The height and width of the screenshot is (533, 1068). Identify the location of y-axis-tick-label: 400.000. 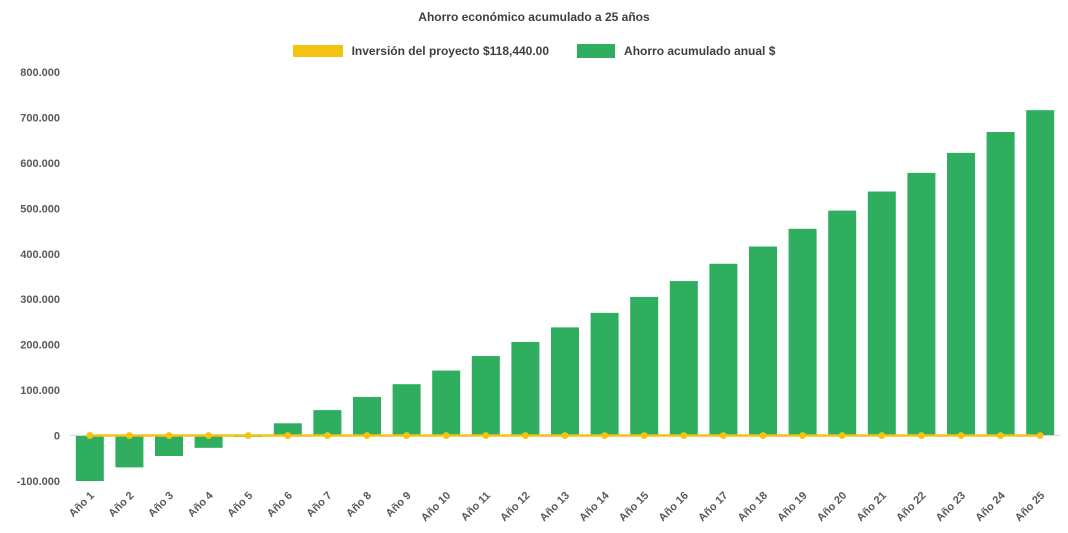
(40, 255).